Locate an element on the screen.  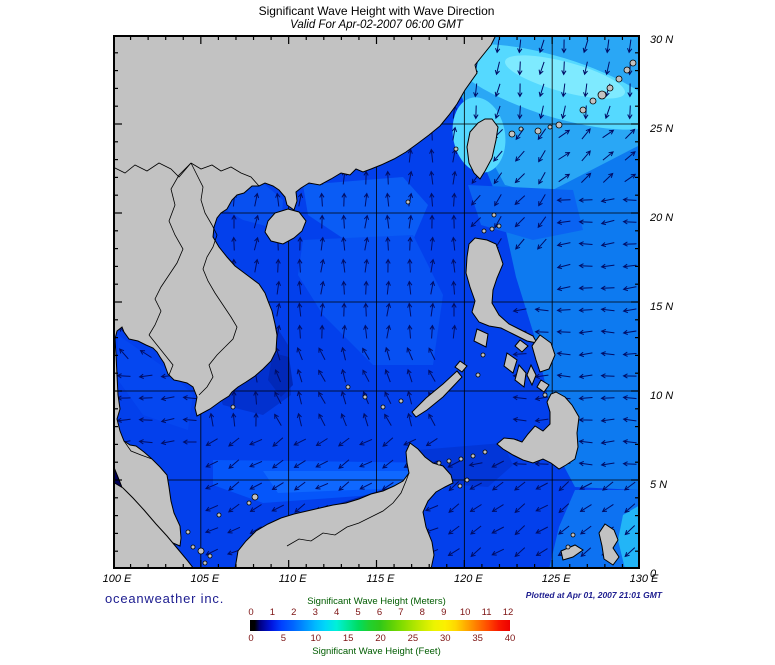
mindanao is located at coordinates (538, 430).